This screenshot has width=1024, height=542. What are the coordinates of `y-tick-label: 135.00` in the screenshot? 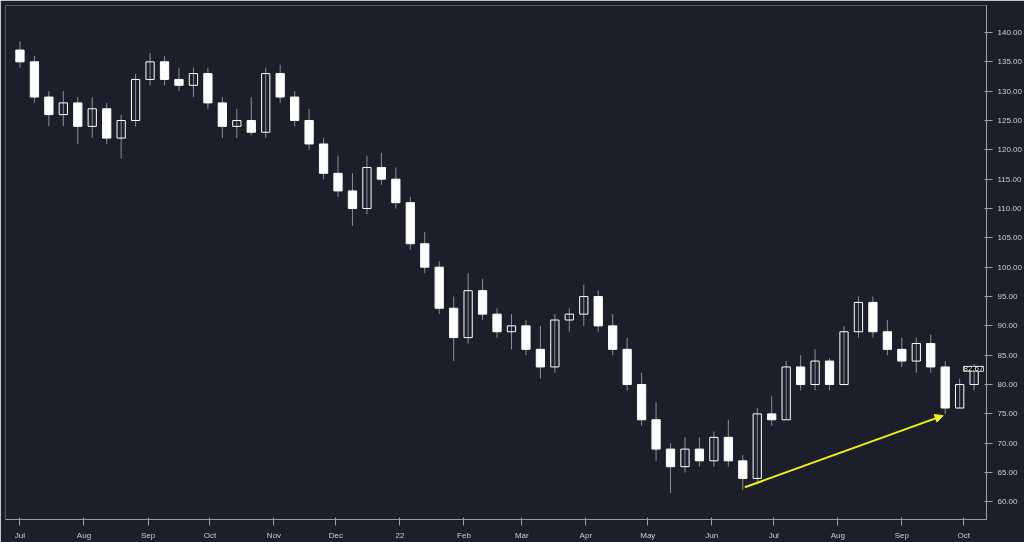 It's located at (1010, 62).